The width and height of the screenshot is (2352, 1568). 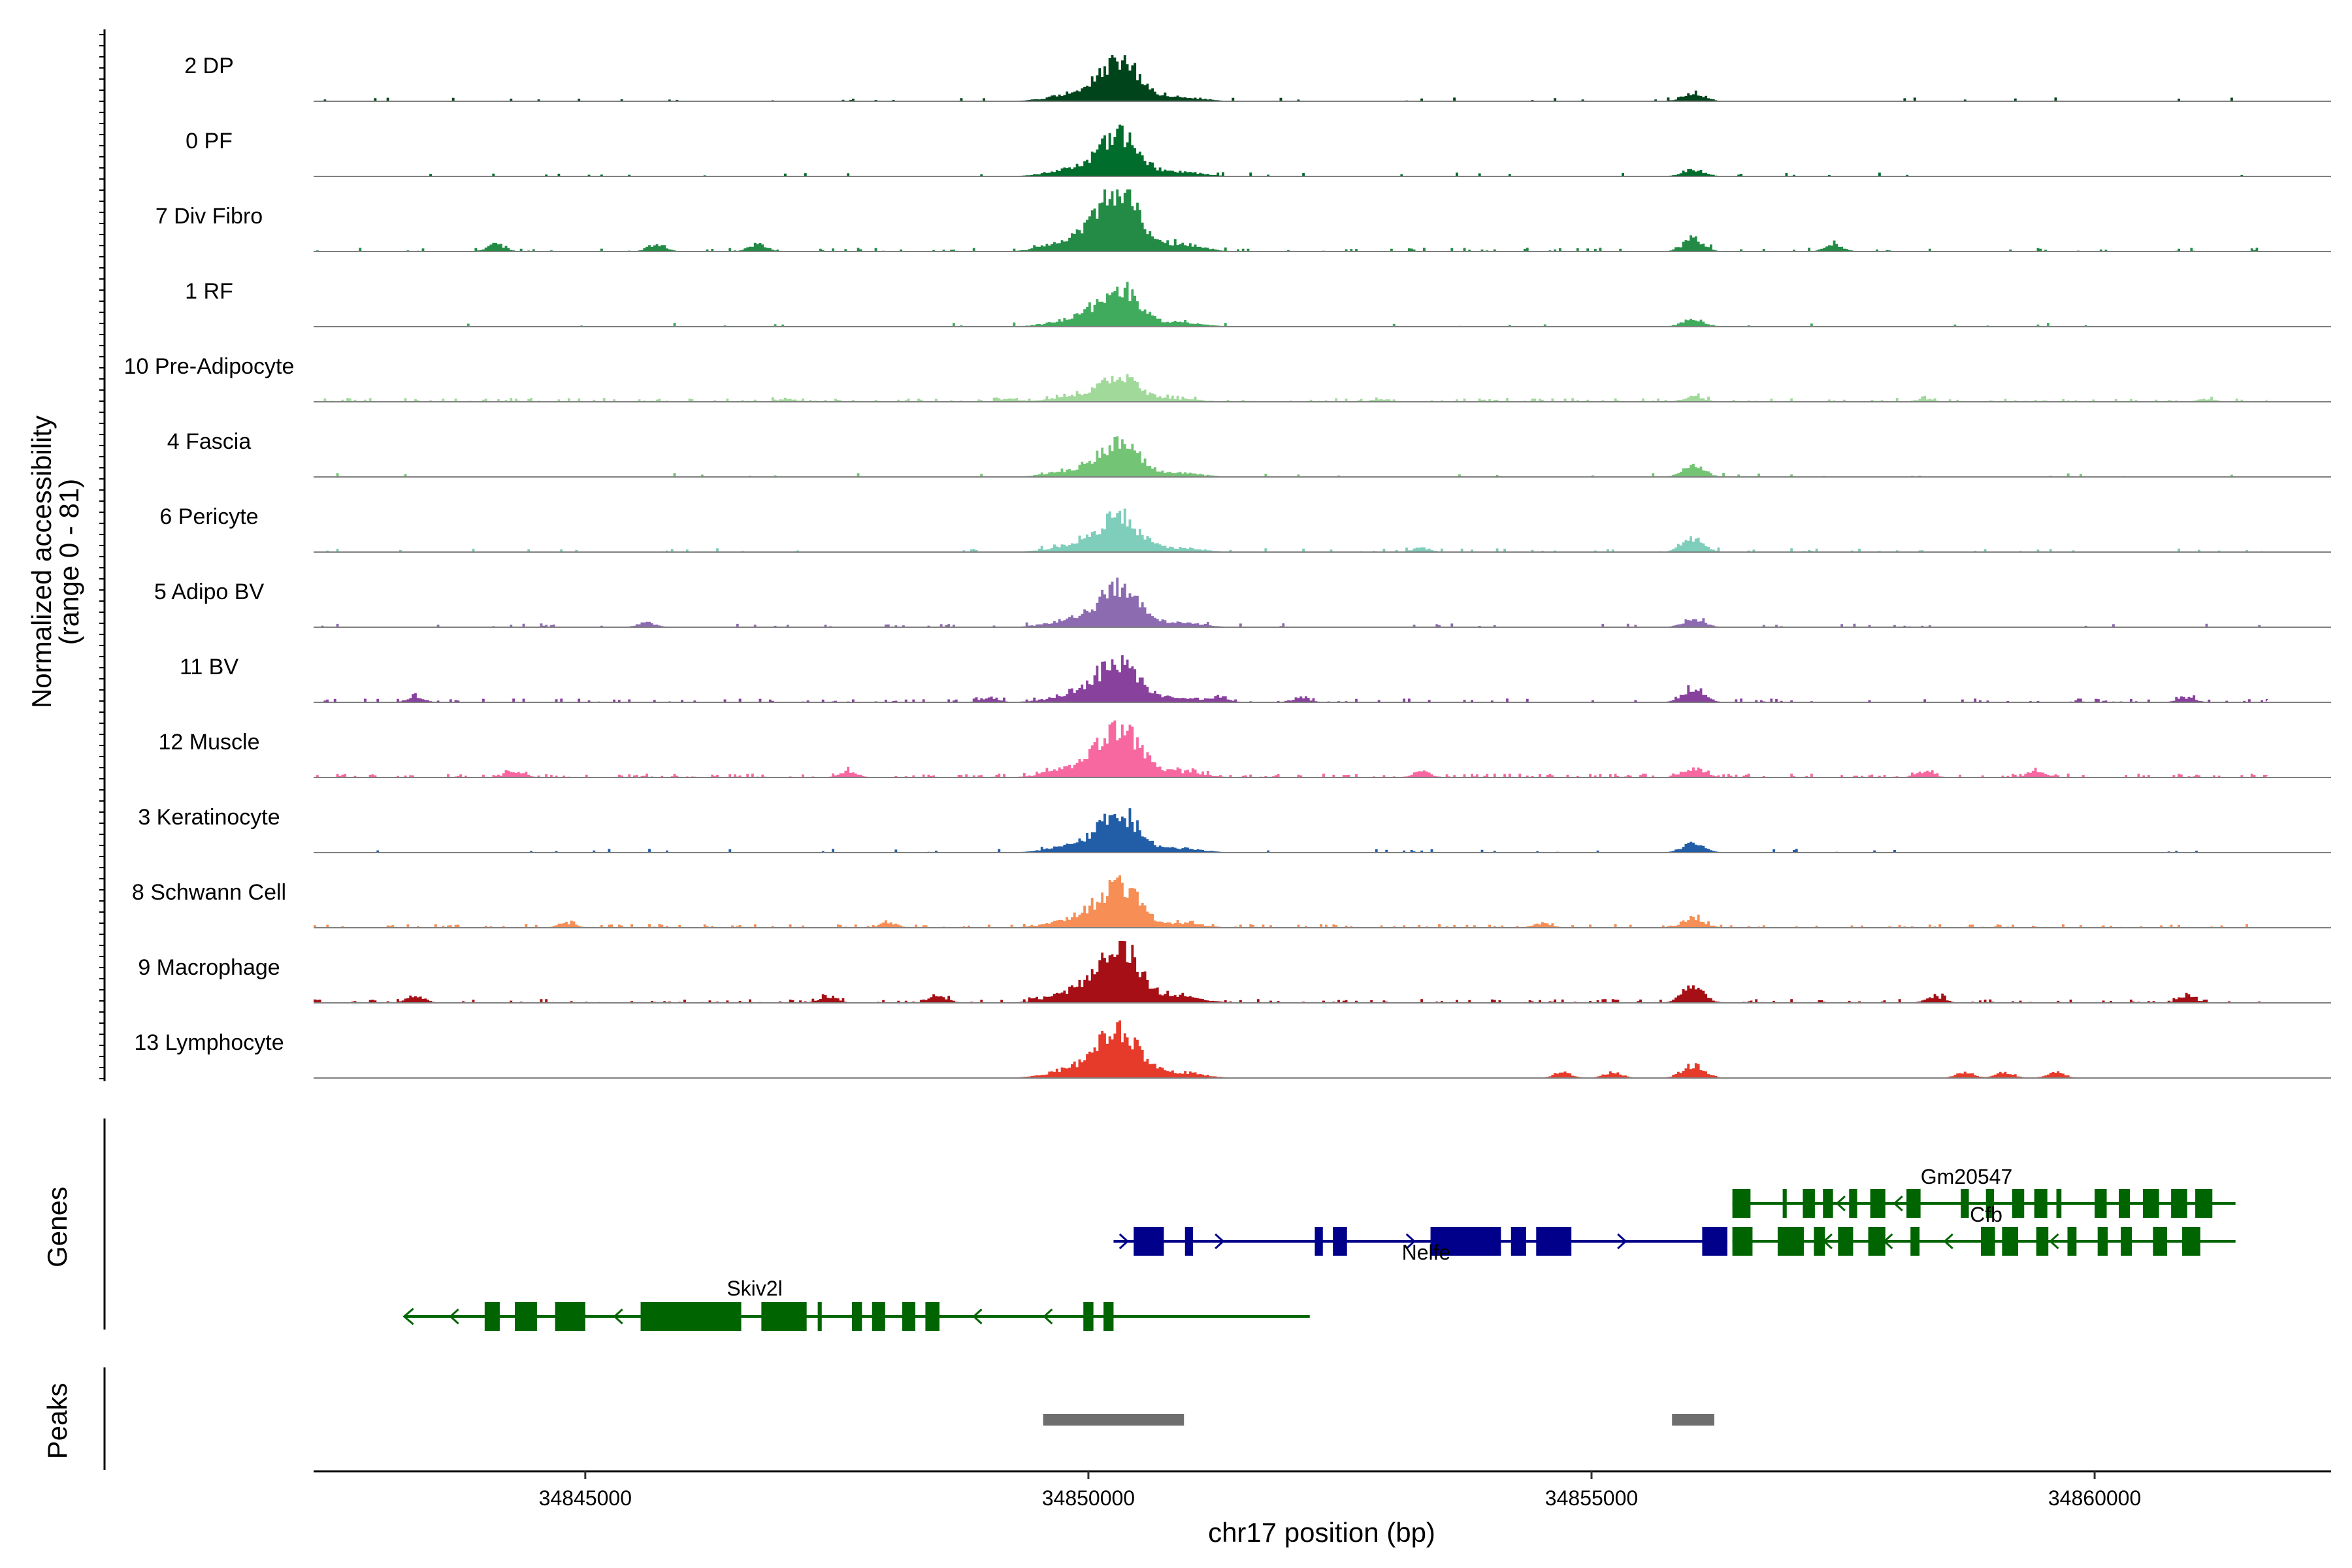 What do you see at coordinates (209, 366) in the screenshot?
I see `track-label: 10 Pre-Adipocyte` at bounding box center [209, 366].